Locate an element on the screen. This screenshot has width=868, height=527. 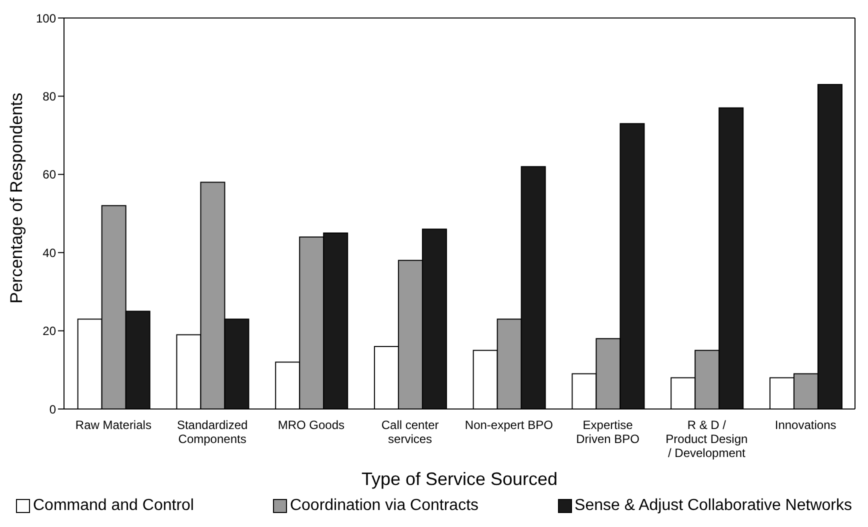
y-tick-label: 100 is located at coordinates (46, 18).